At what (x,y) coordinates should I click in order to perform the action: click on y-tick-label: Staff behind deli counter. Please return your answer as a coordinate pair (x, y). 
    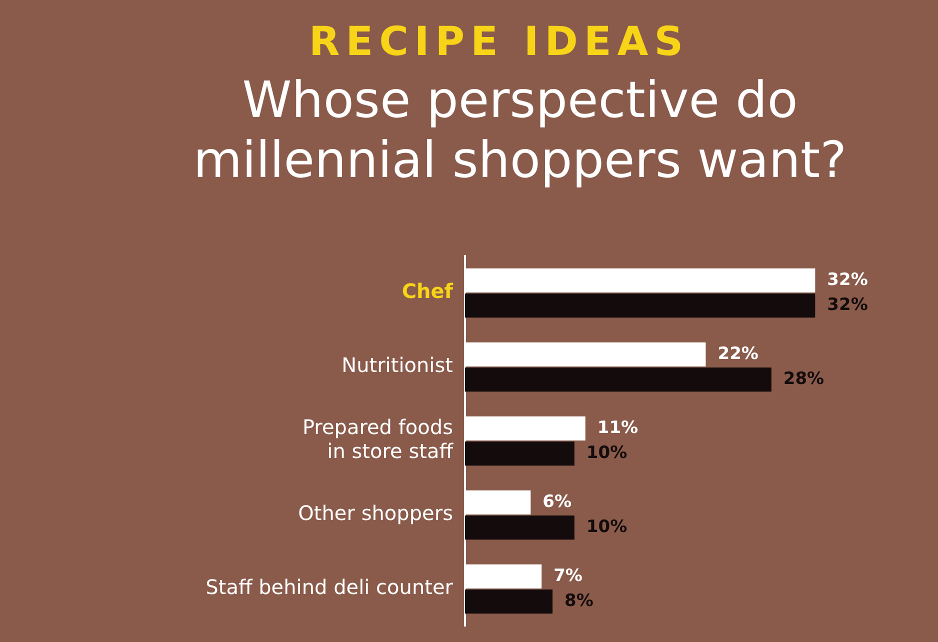
    Looking at the image, I should click on (330, 587).